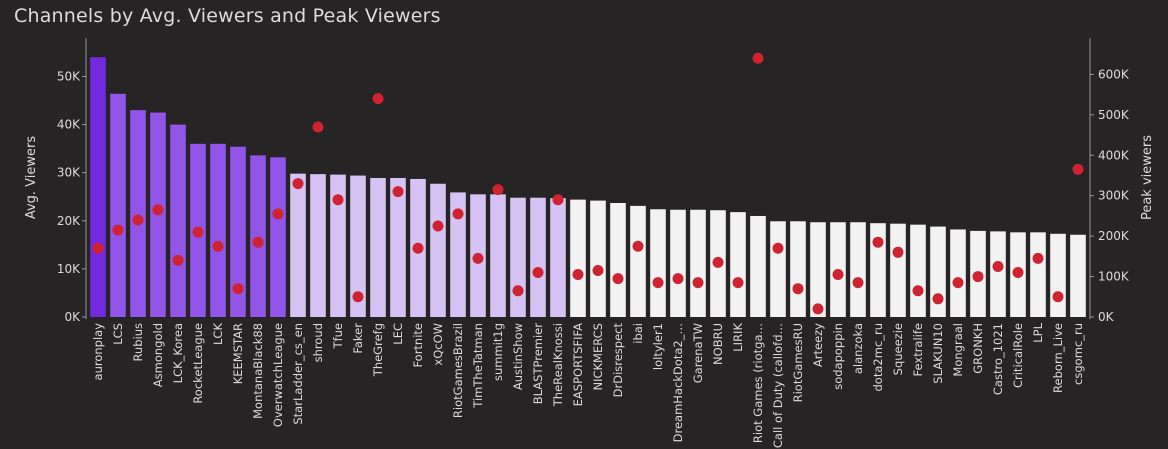  Describe the element at coordinates (1106, 317) in the screenshot. I see `right-tick-label: 0K` at that location.